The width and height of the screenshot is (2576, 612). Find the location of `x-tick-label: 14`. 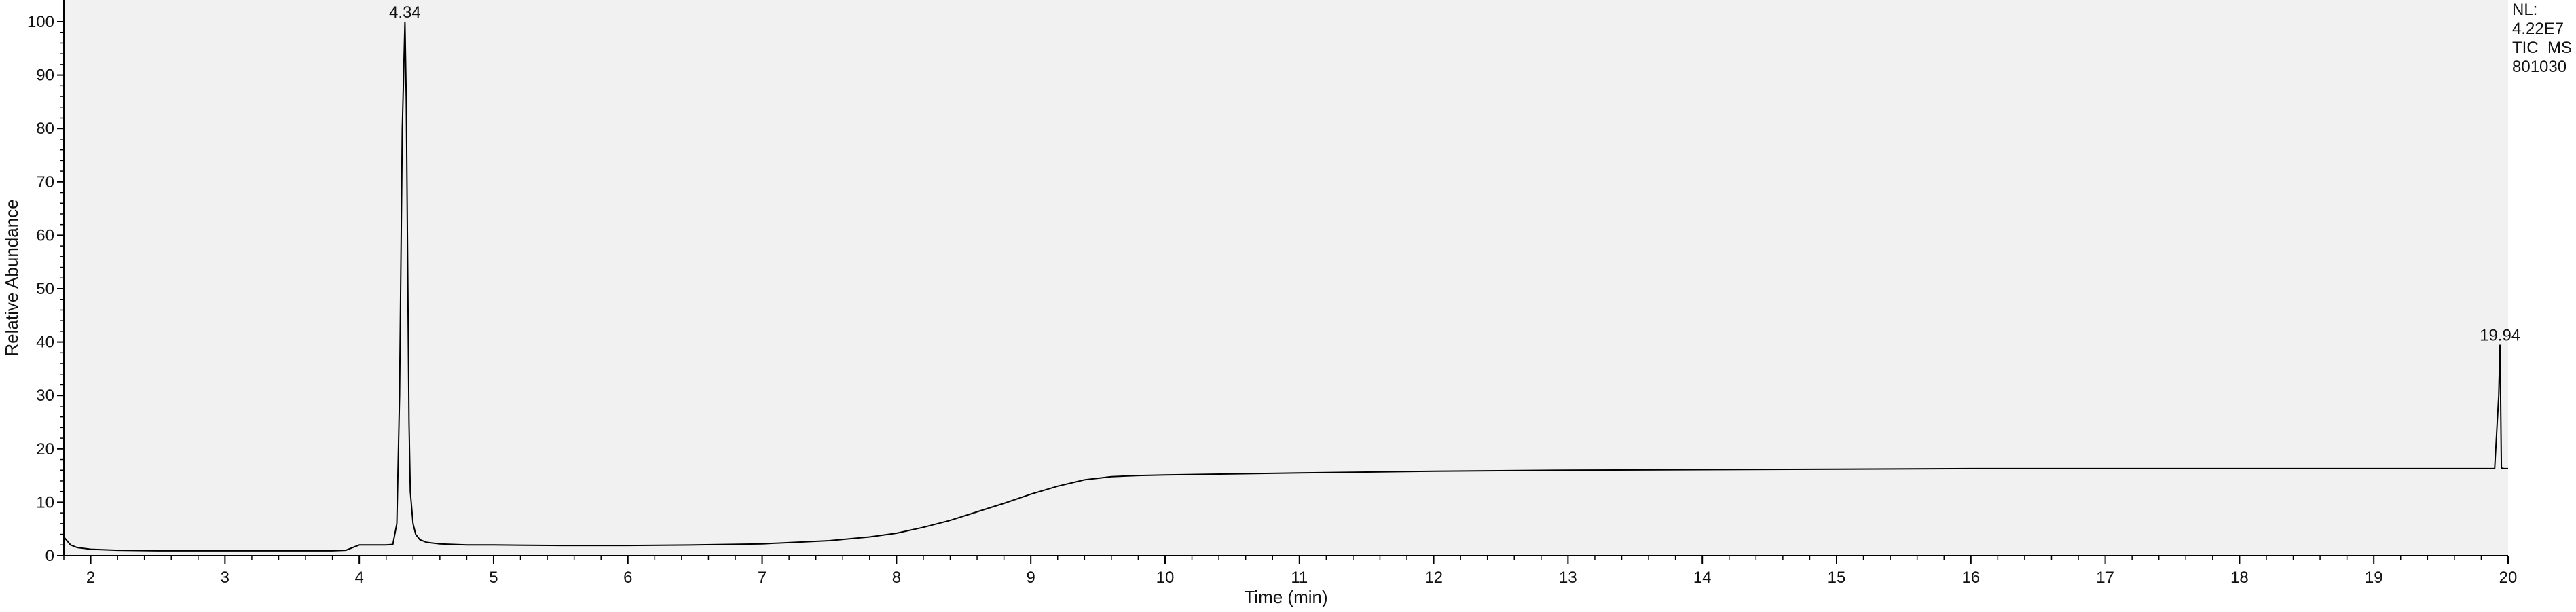

x-tick-label: 14 is located at coordinates (1702, 578).